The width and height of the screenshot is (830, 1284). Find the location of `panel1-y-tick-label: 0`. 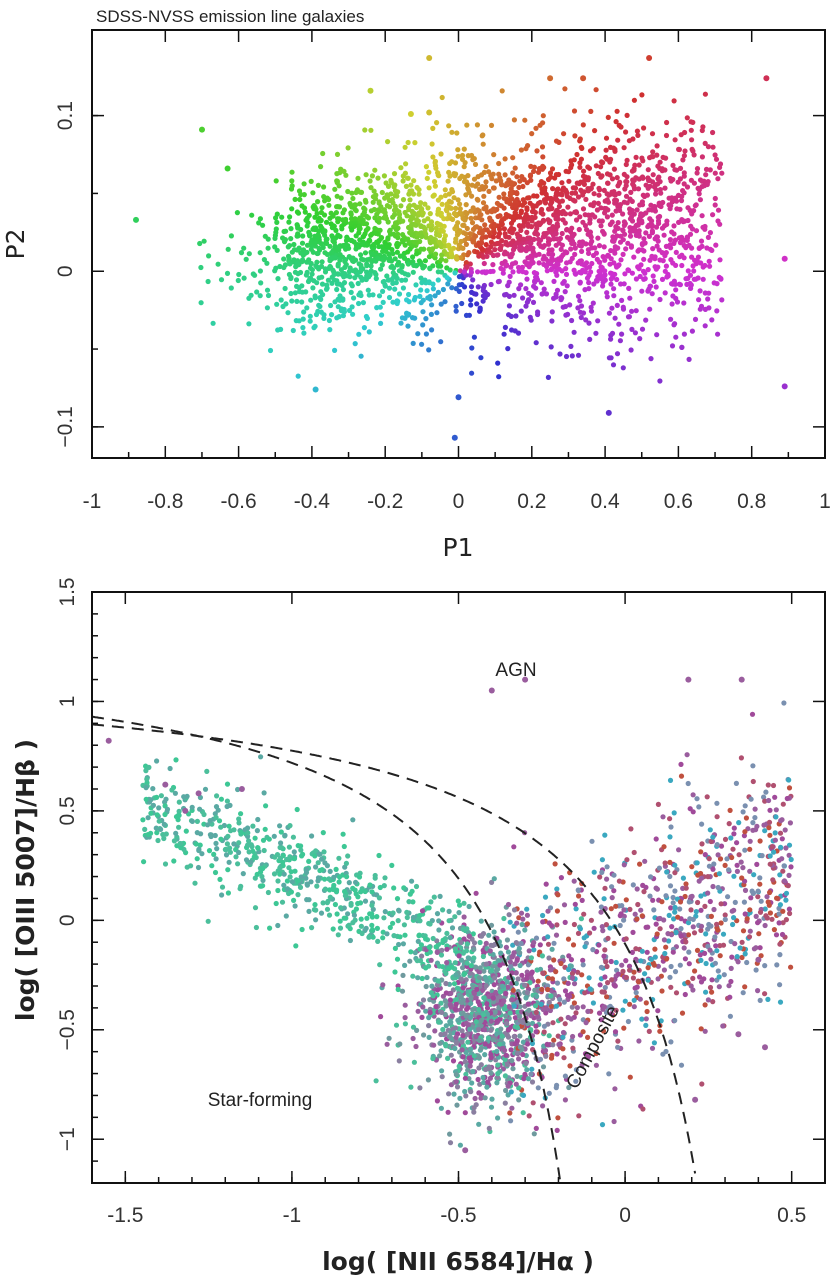

panel1-y-tick-label: 0 is located at coordinates (65, 271).